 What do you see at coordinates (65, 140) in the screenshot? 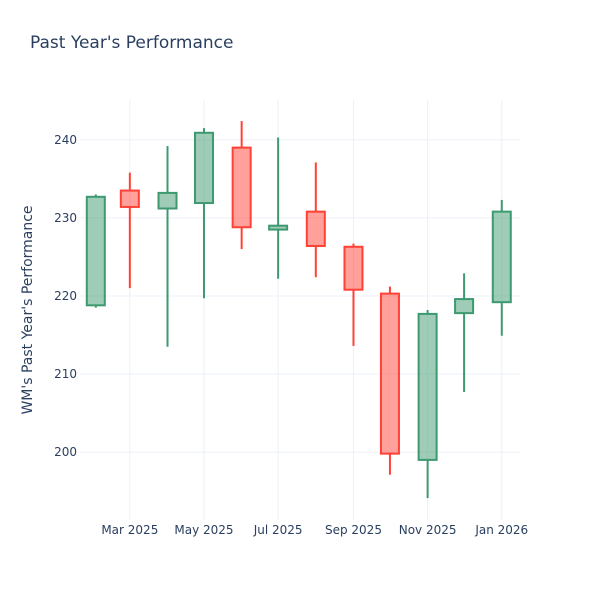
I see `y-tick-label: 240` at bounding box center [65, 140].